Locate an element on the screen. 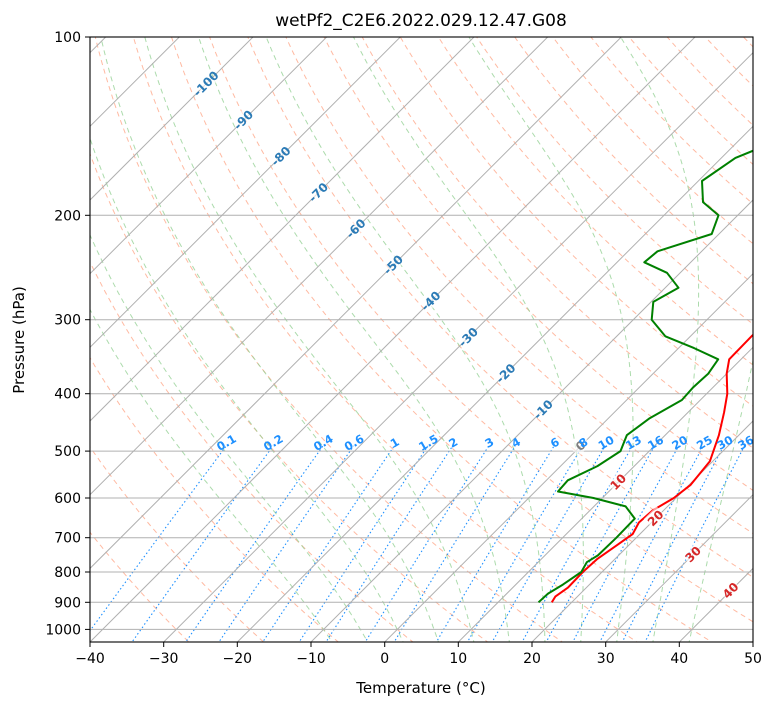 The image size is (775, 708). mixing-ratio-label: 1.5 is located at coordinates (428, 442).